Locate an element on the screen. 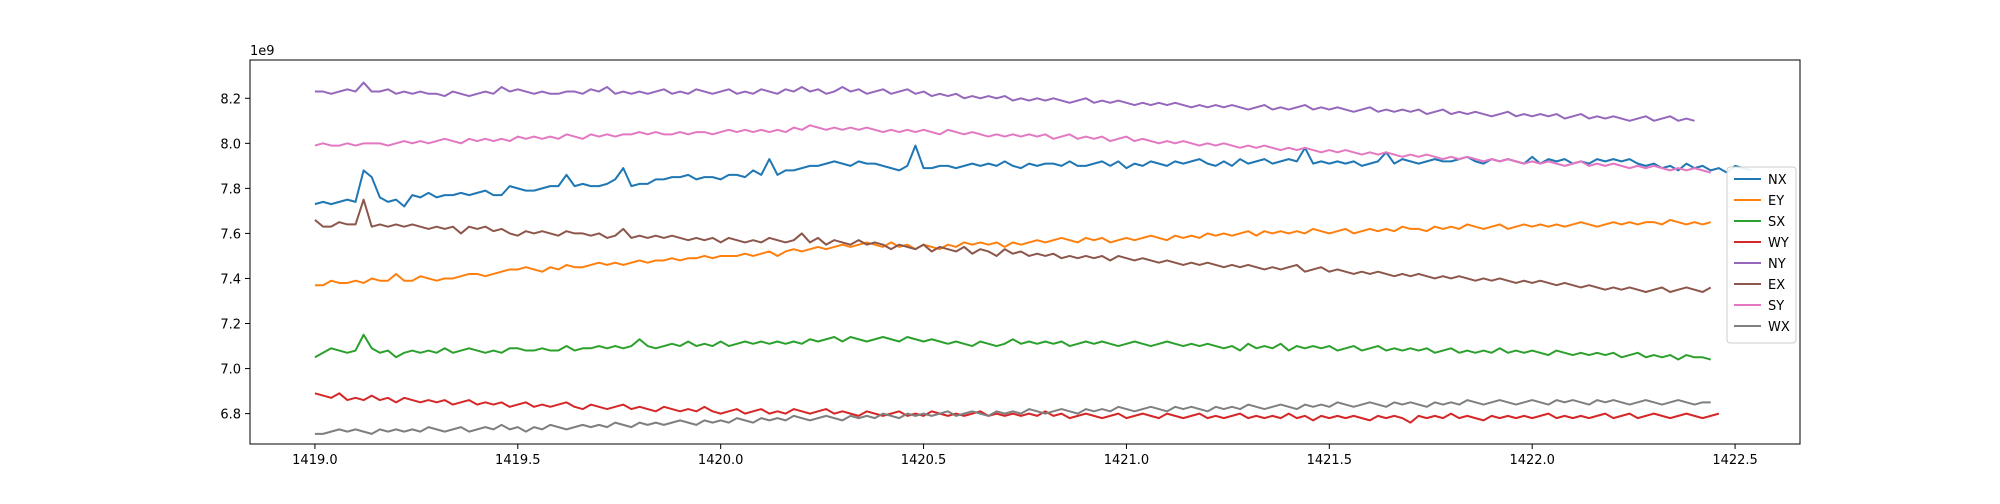 The width and height of the screenshot is (2000, 504). legend-label-sy: SY is located at coordinates (1776, 306).